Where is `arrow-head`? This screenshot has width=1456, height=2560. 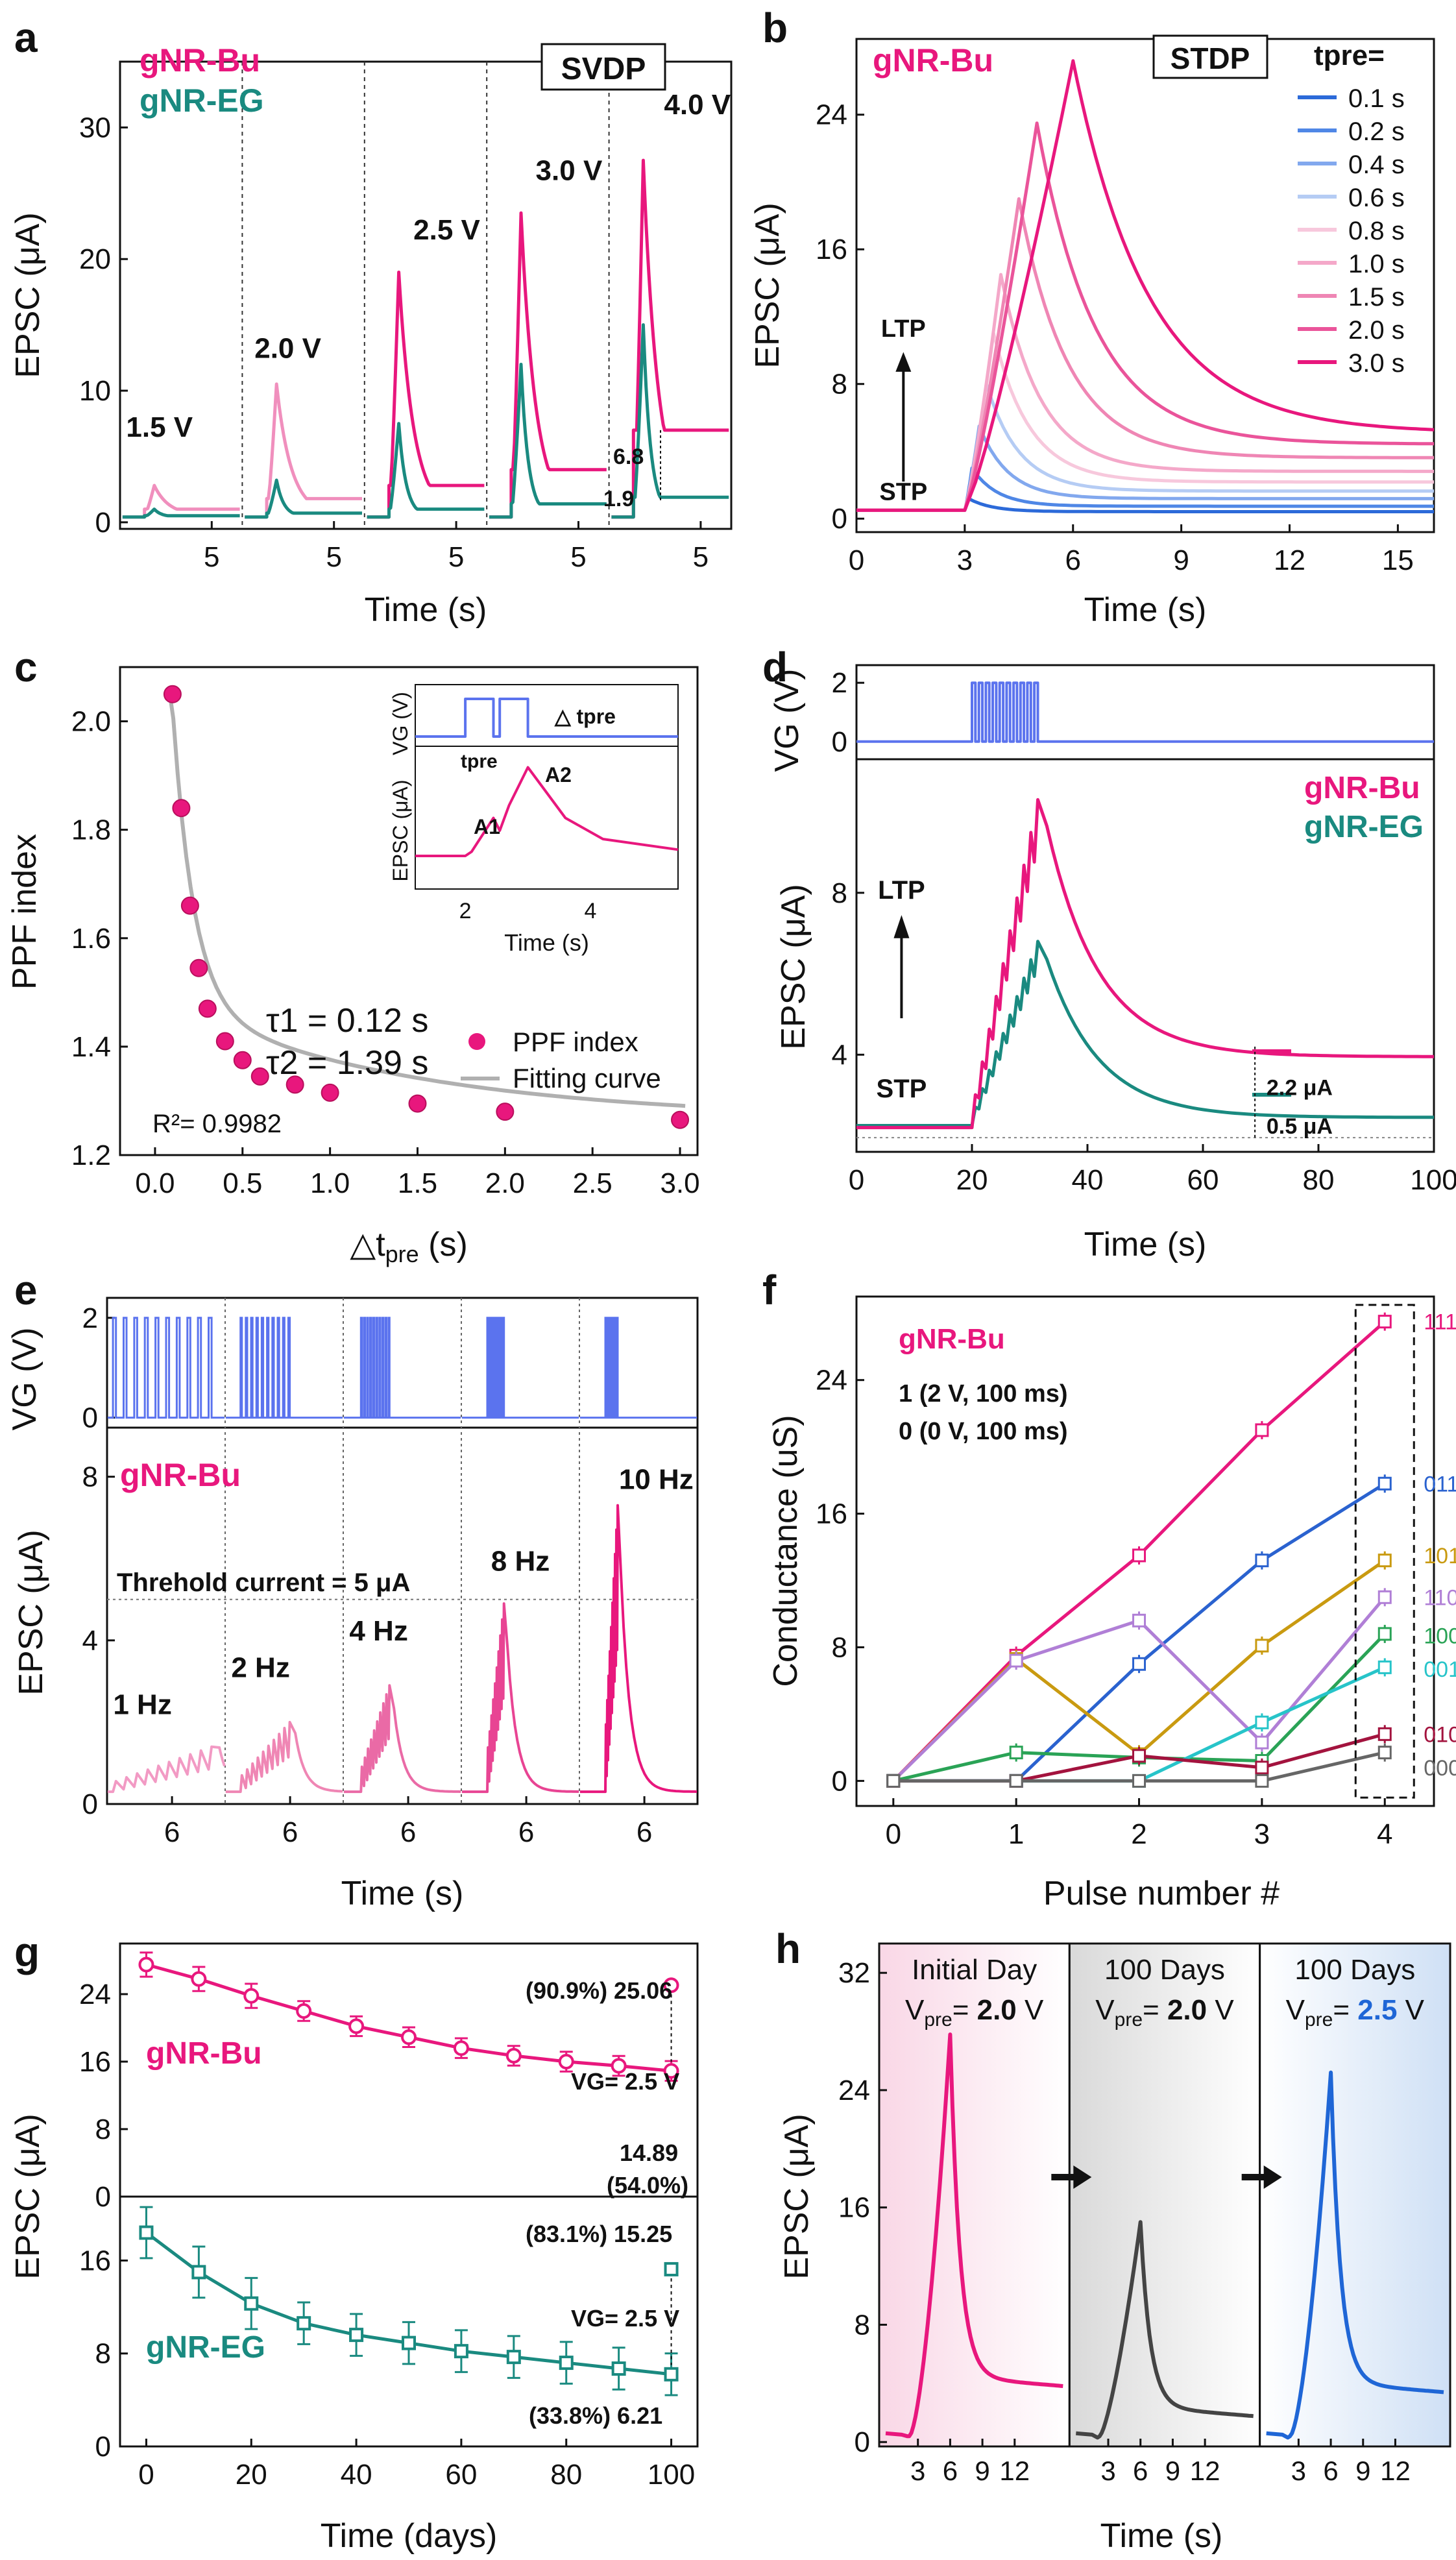
arrow-head is located at coordinates (901, 926).